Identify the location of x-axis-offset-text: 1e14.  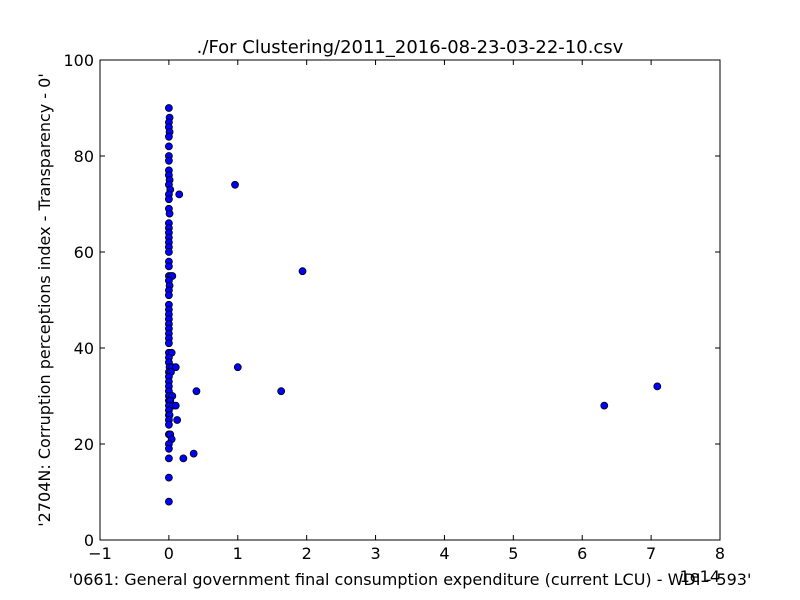
(700, 576).